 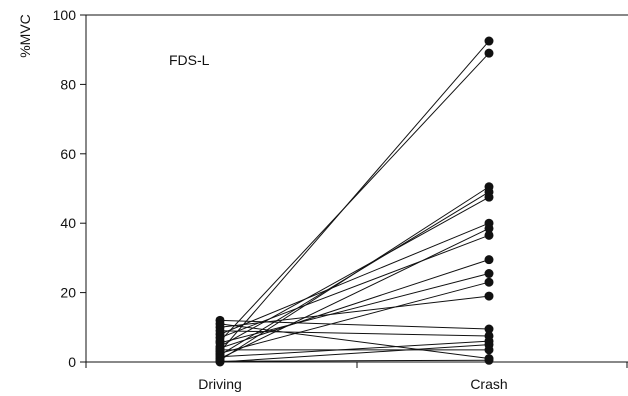 What do you see at coordinates (68, 223) in the screenshot?
I see `y-tick-label: 40` at bounding box center [68, 223].